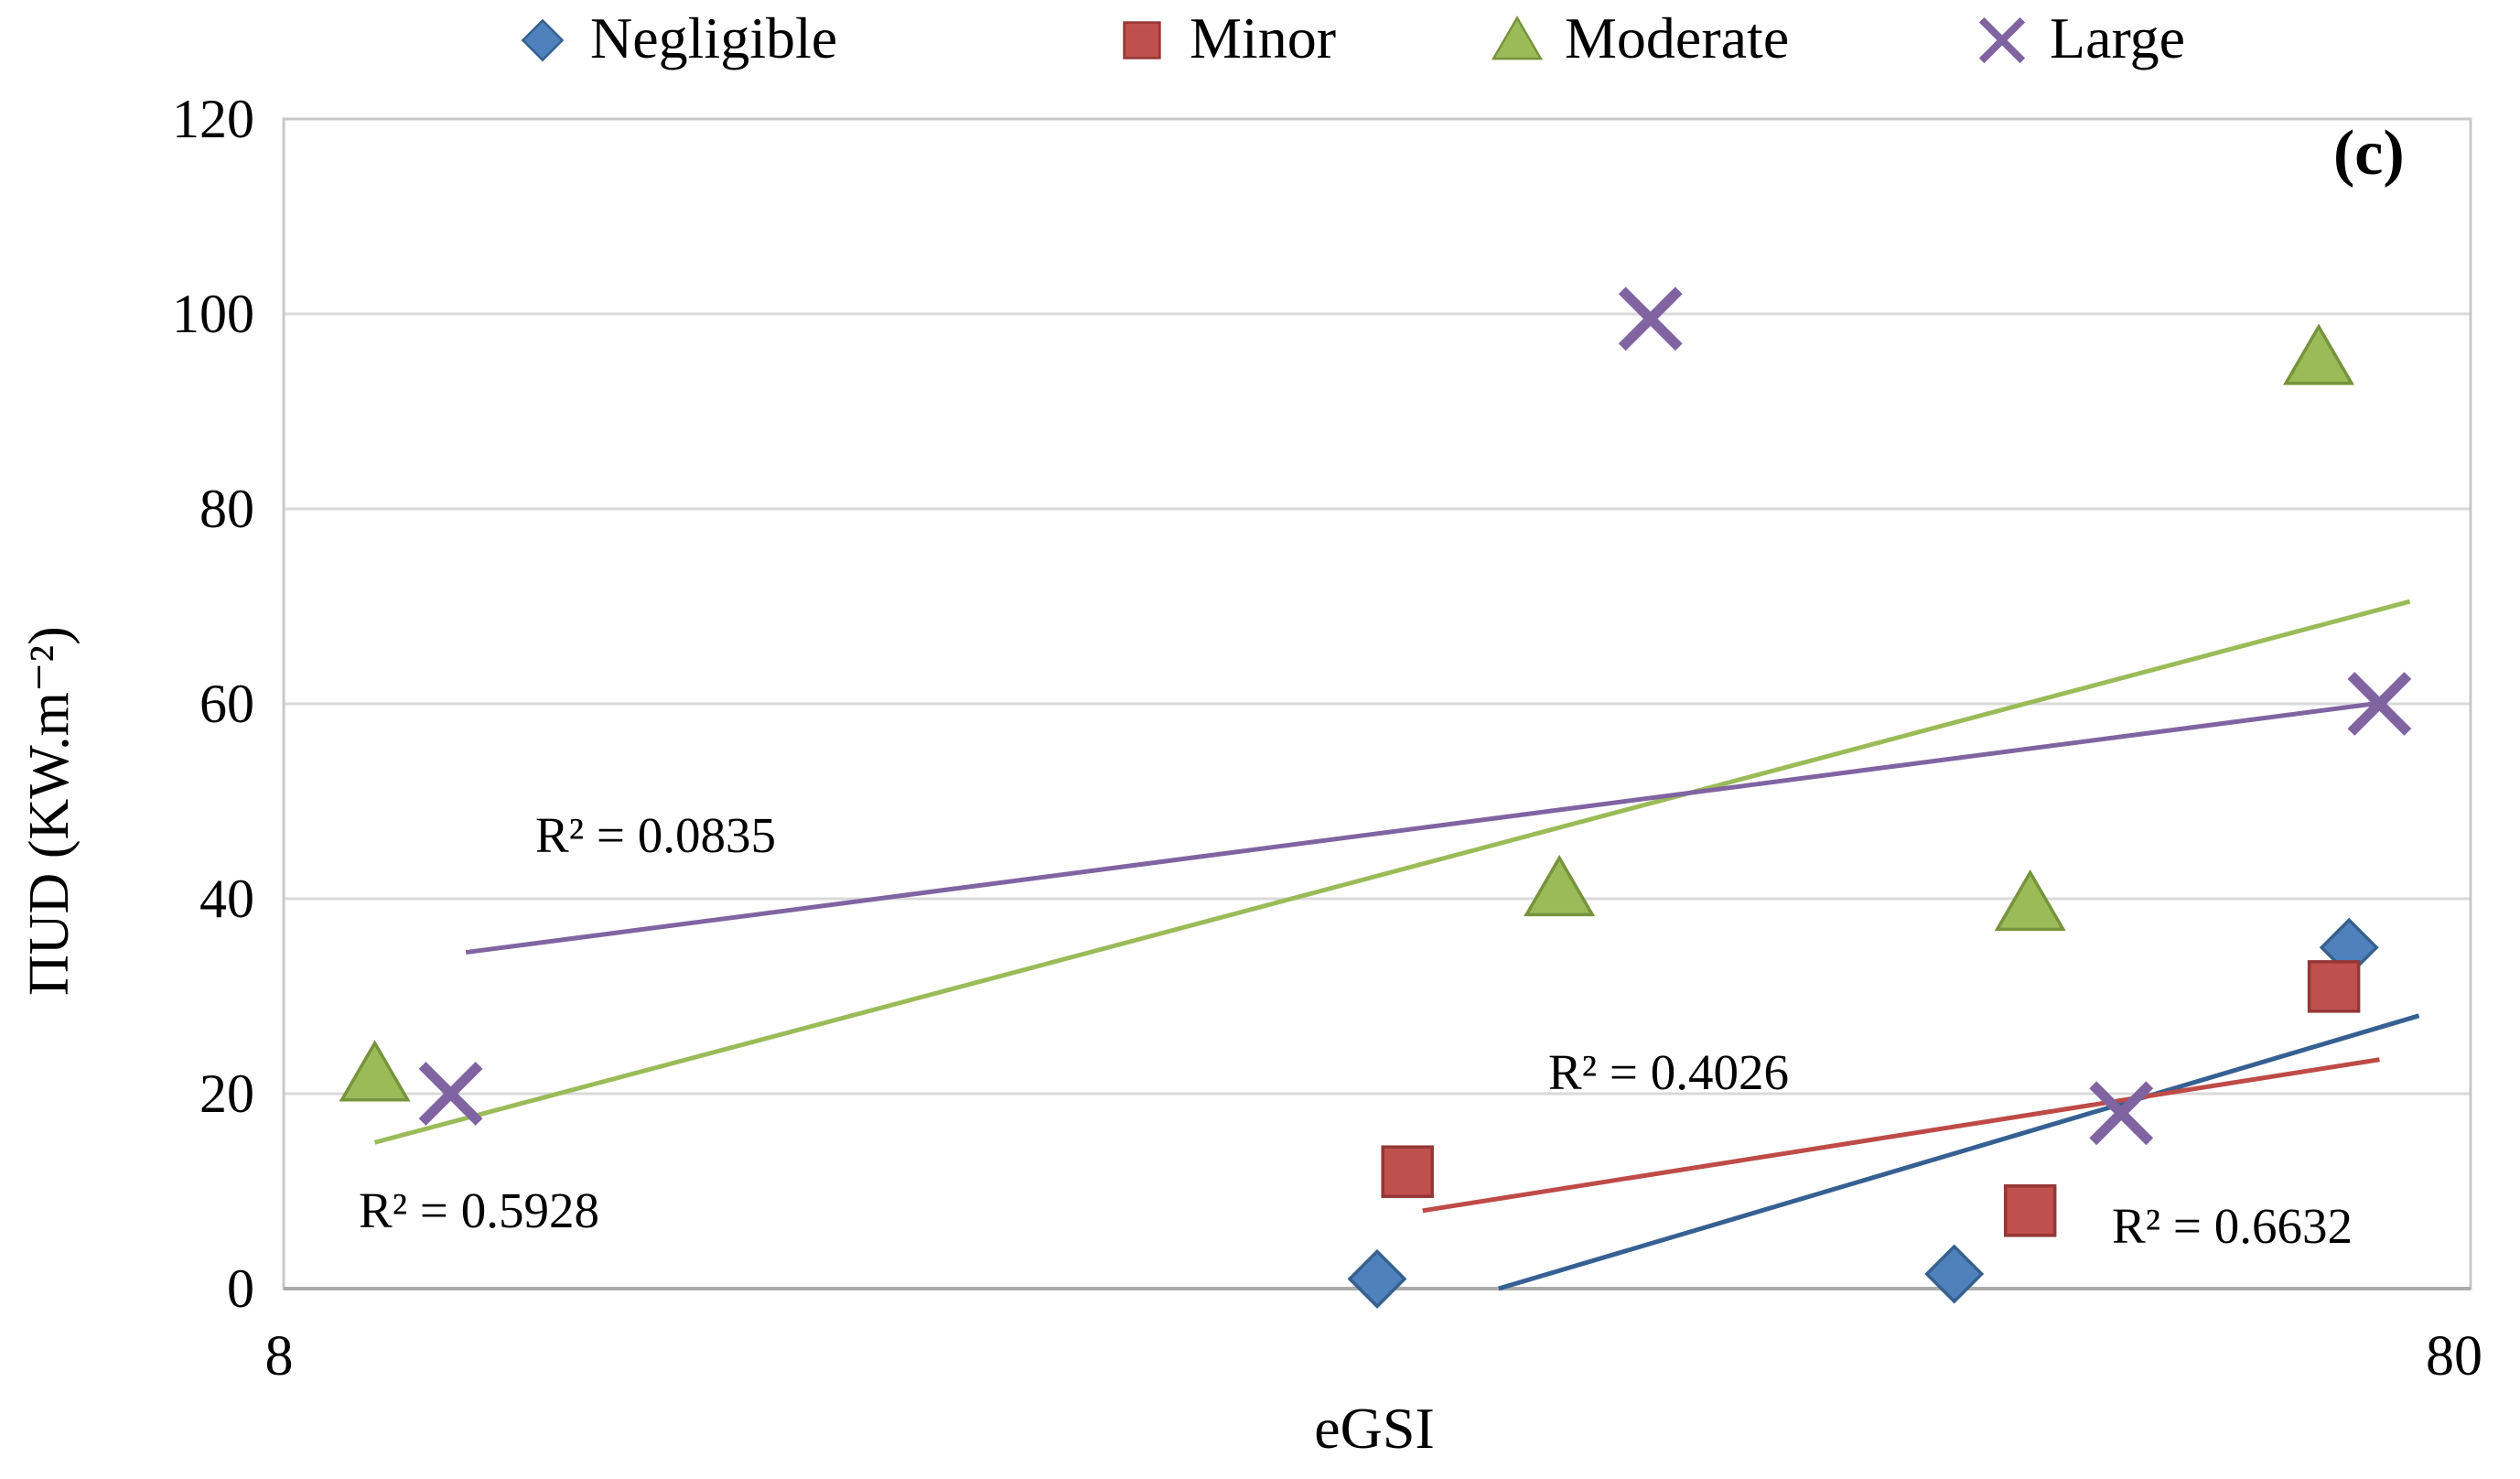 The height and width of the screenshot is (1479, 2520). I want to click on legend-label: Negligible, so click(714, 37).